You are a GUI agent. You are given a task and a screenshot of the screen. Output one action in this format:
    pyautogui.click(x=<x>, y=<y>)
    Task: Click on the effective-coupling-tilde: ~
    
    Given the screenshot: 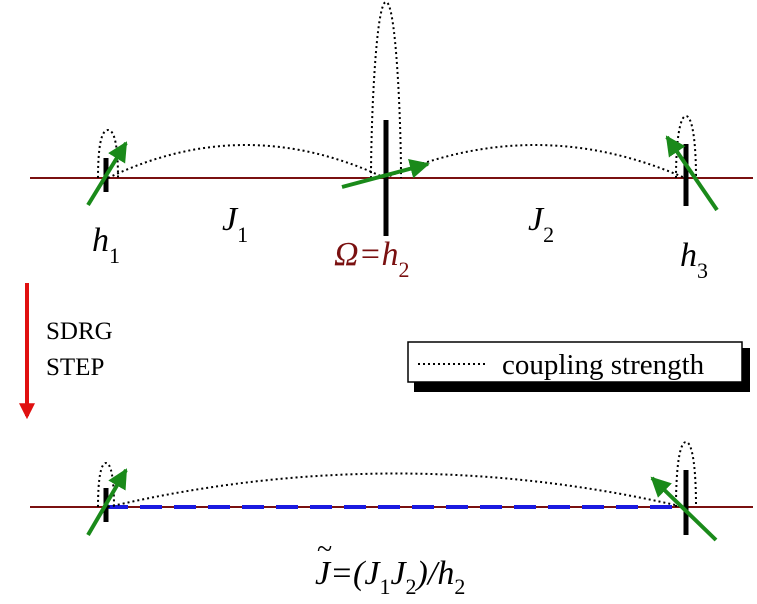 What is the action you would take?
    pyautogui.click(x=324, y=549)
    